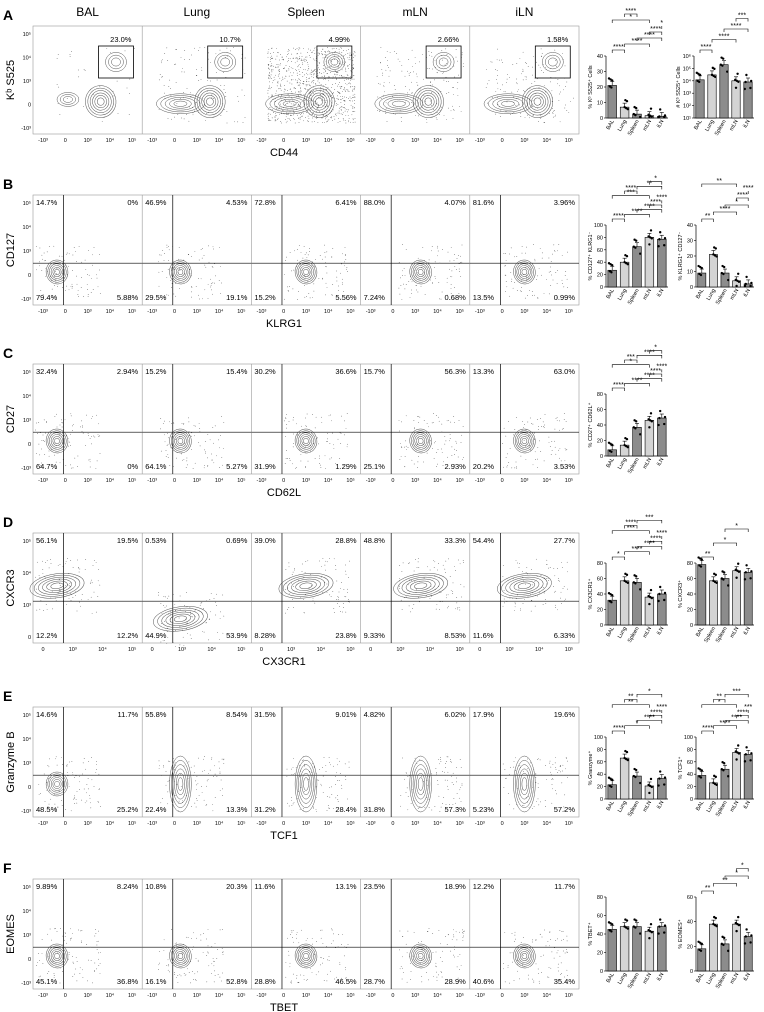 This screenshot has height=1012, width=764. Describe the element at coordinates (612, 102) in the screenshot. I see `bar` at that location.